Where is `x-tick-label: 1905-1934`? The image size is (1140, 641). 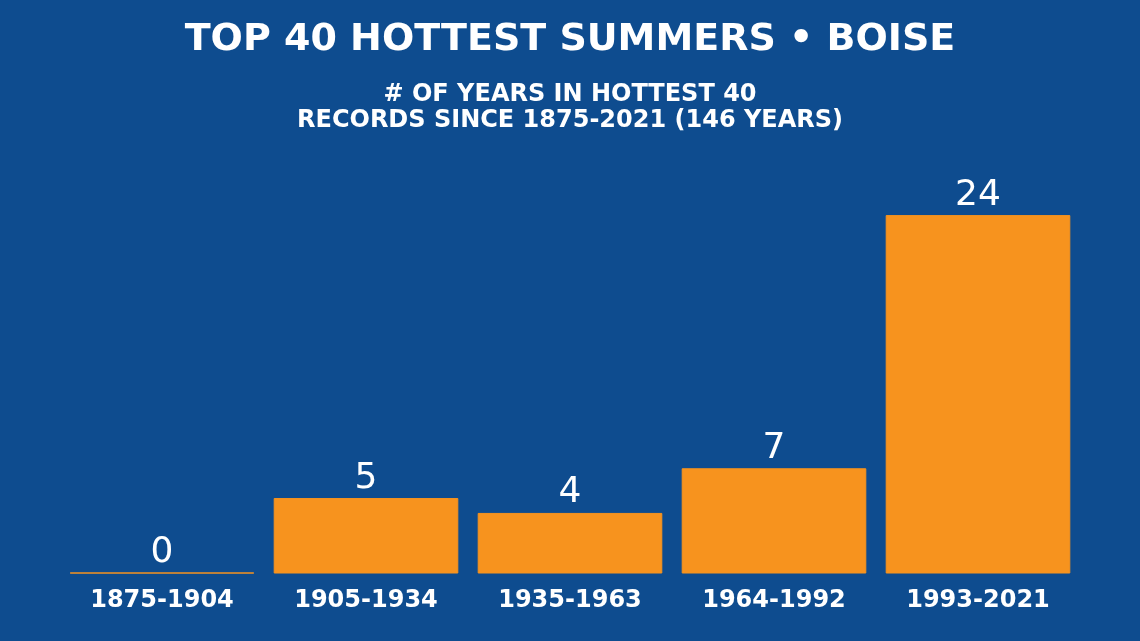 x-tick-label: 1905-1934 is located at coordinates (366, 598).